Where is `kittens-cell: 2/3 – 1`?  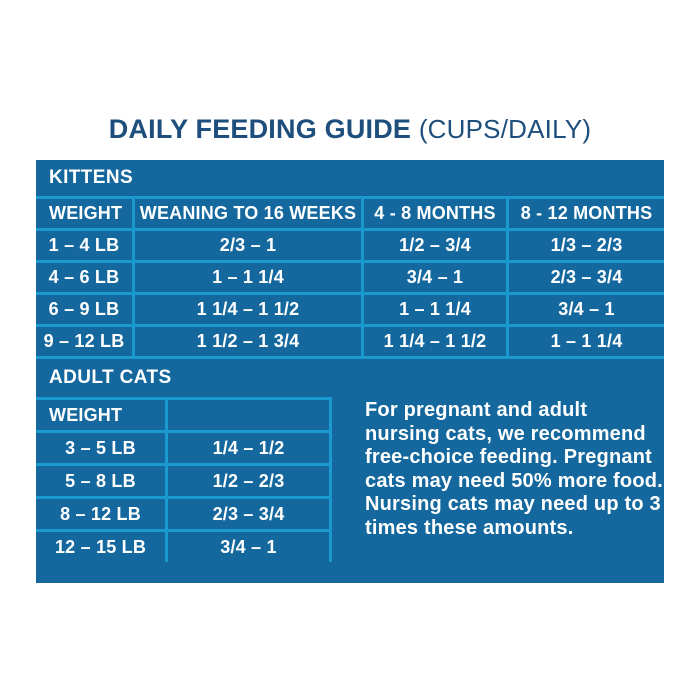
kittens-cell: 2/3 – 1 is located at coordinates (248, 245).